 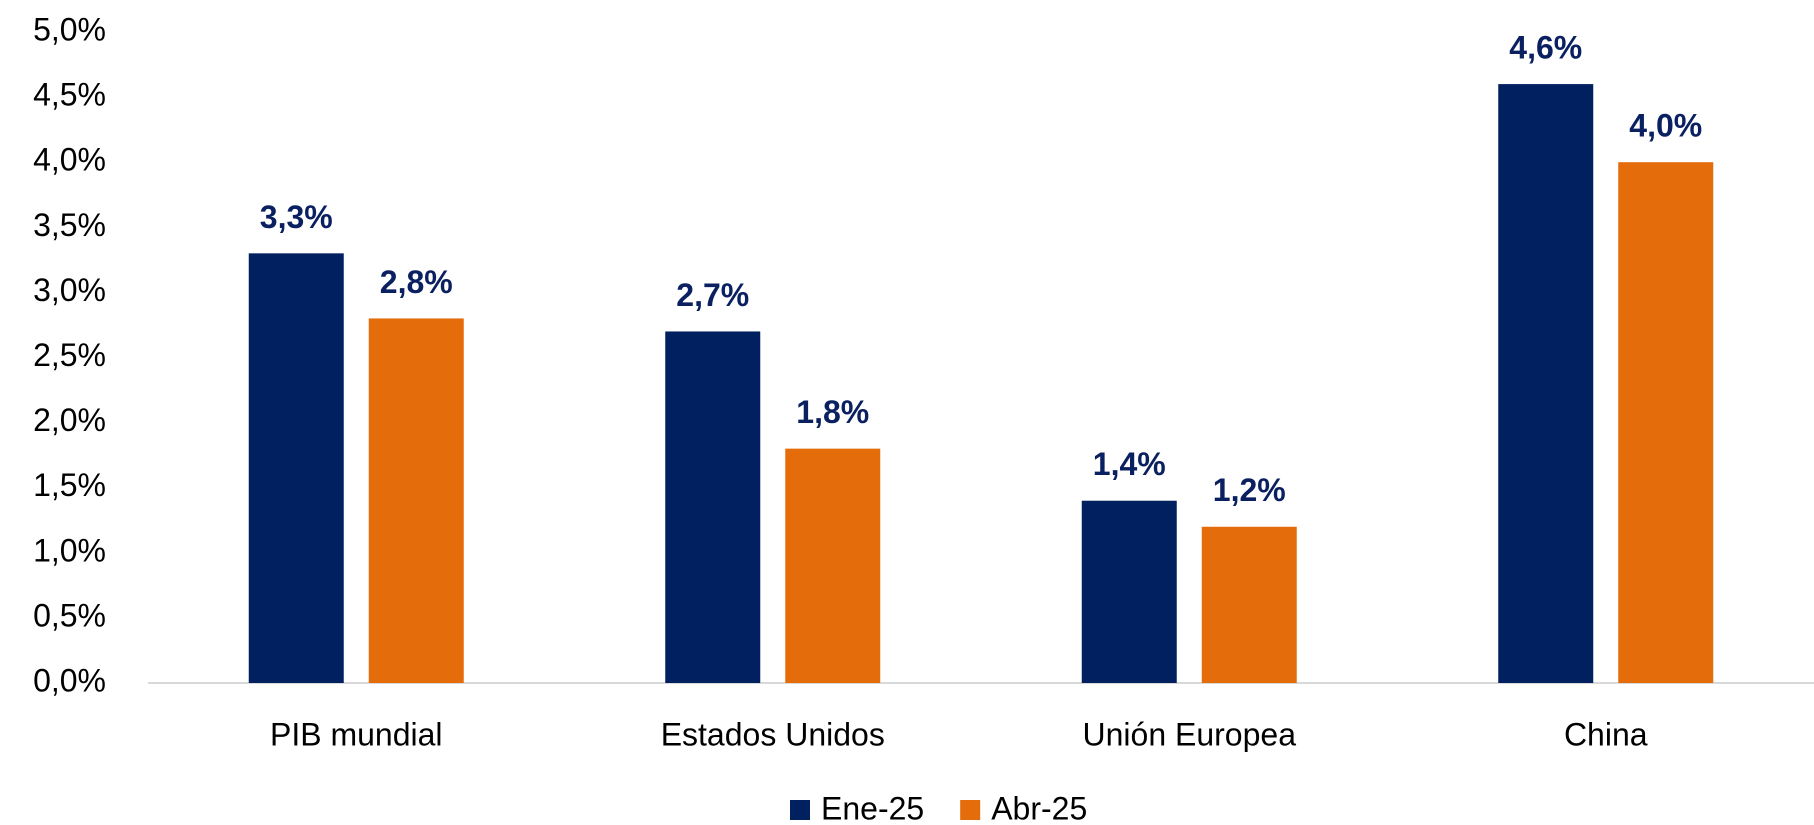 What do you see at coordinates (69, 290) in the screenshot?
I see `y-tick-label: 3,0%` at bounding box center [69, 290].